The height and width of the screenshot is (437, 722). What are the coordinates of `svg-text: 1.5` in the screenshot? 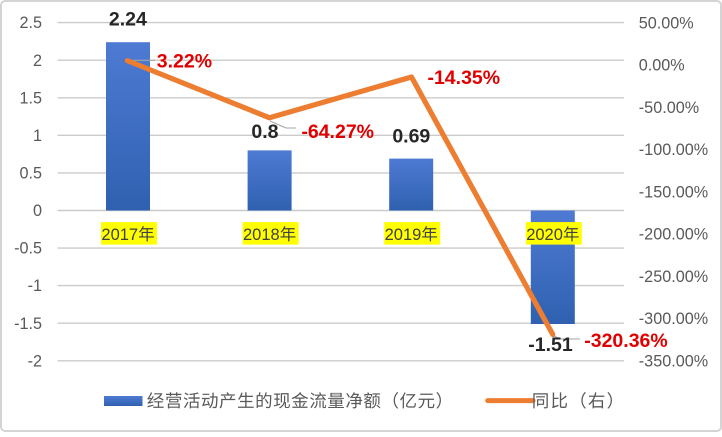 It's located at (30, 98).